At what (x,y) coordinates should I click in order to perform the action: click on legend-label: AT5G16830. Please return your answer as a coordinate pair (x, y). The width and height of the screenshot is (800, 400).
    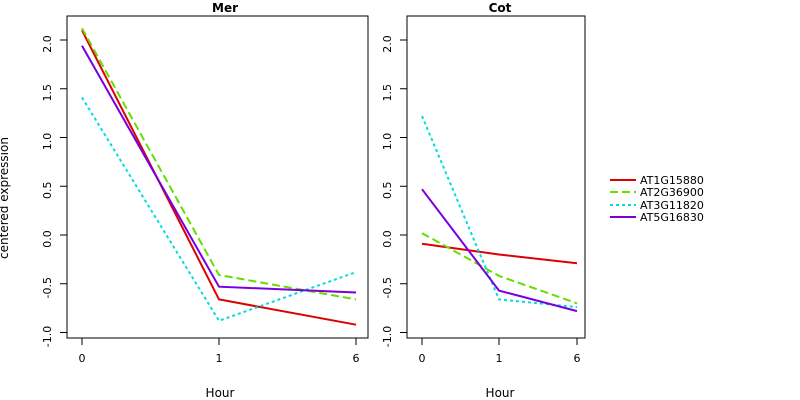
    Looking at the image, I should click on (672, 217).